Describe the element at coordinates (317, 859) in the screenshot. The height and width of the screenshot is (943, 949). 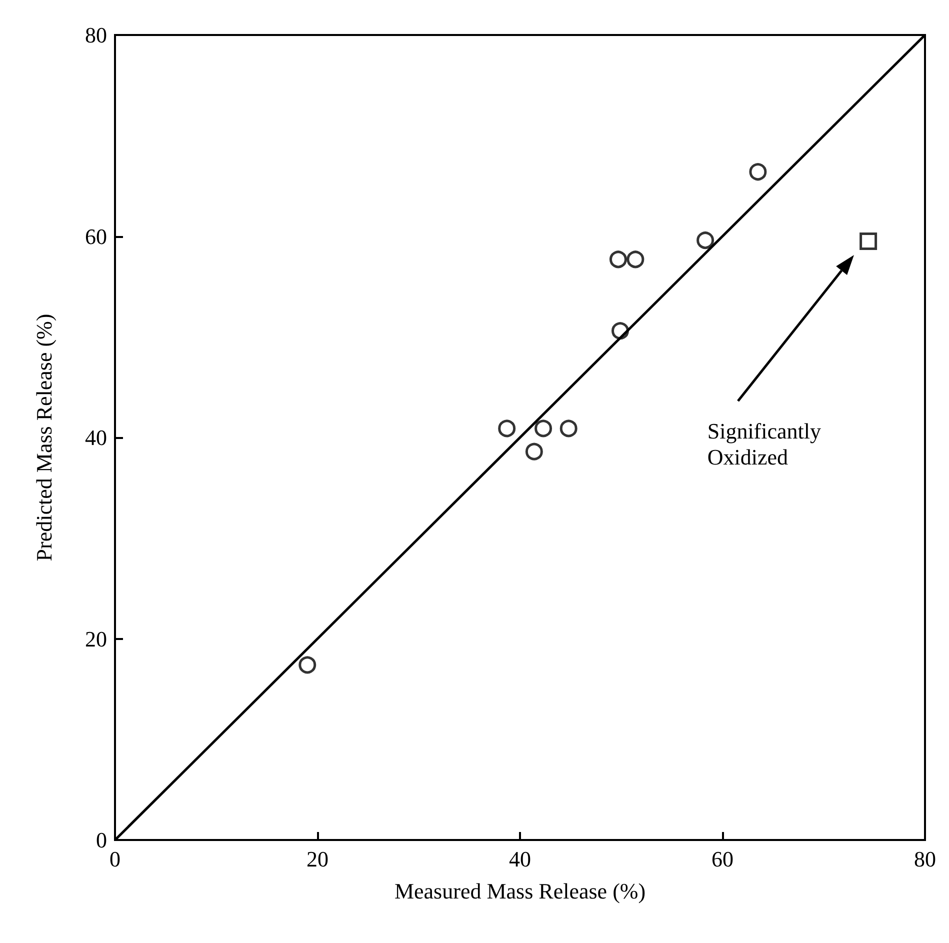
I see `x-tick-label: 20` at that location.